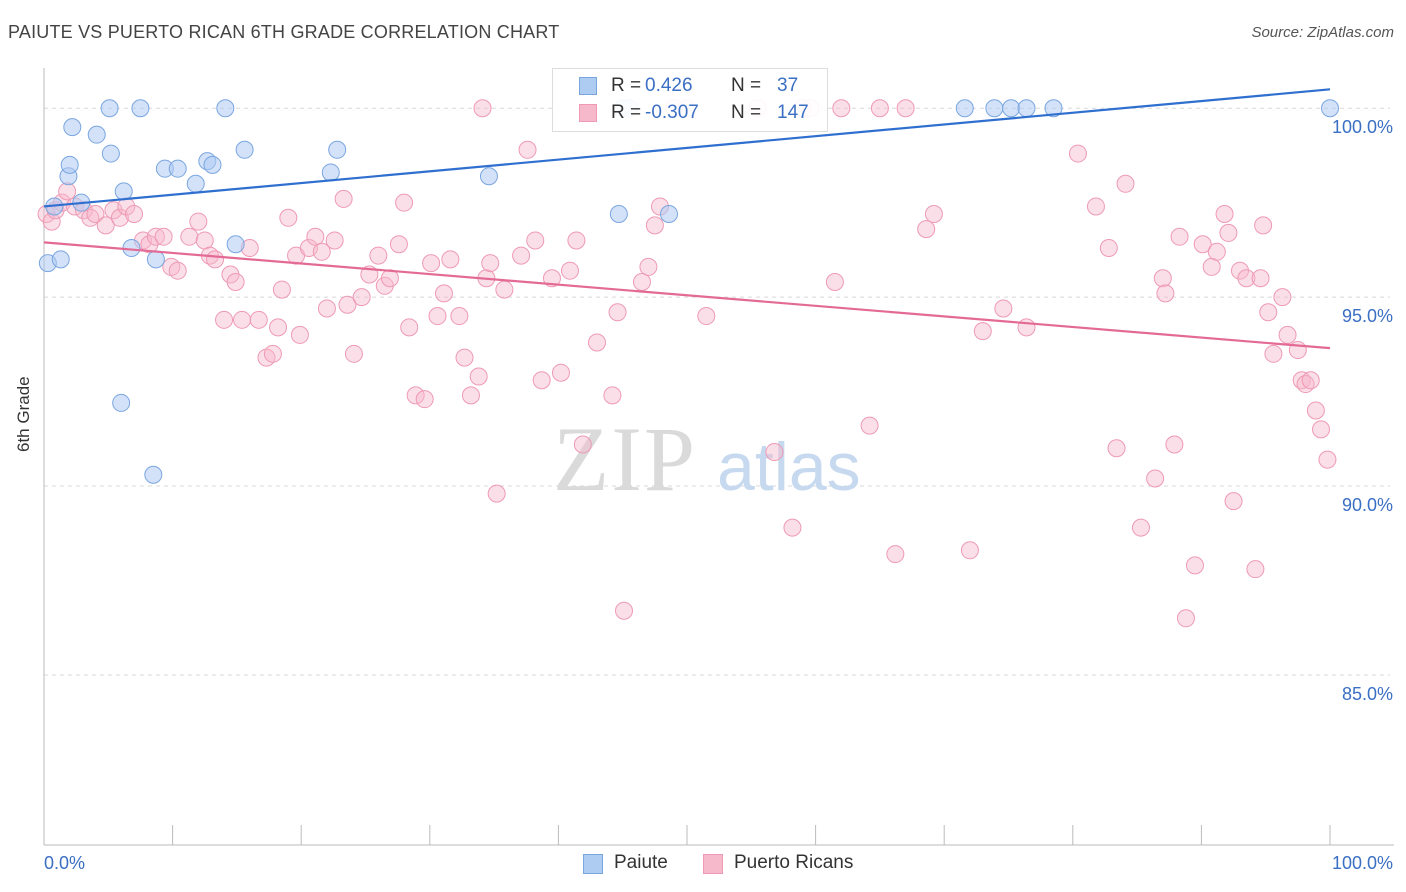  Describe the element at coordinates (641, 862) in the screenshot. I see `paiute-legend-label: Paiute` at that location.